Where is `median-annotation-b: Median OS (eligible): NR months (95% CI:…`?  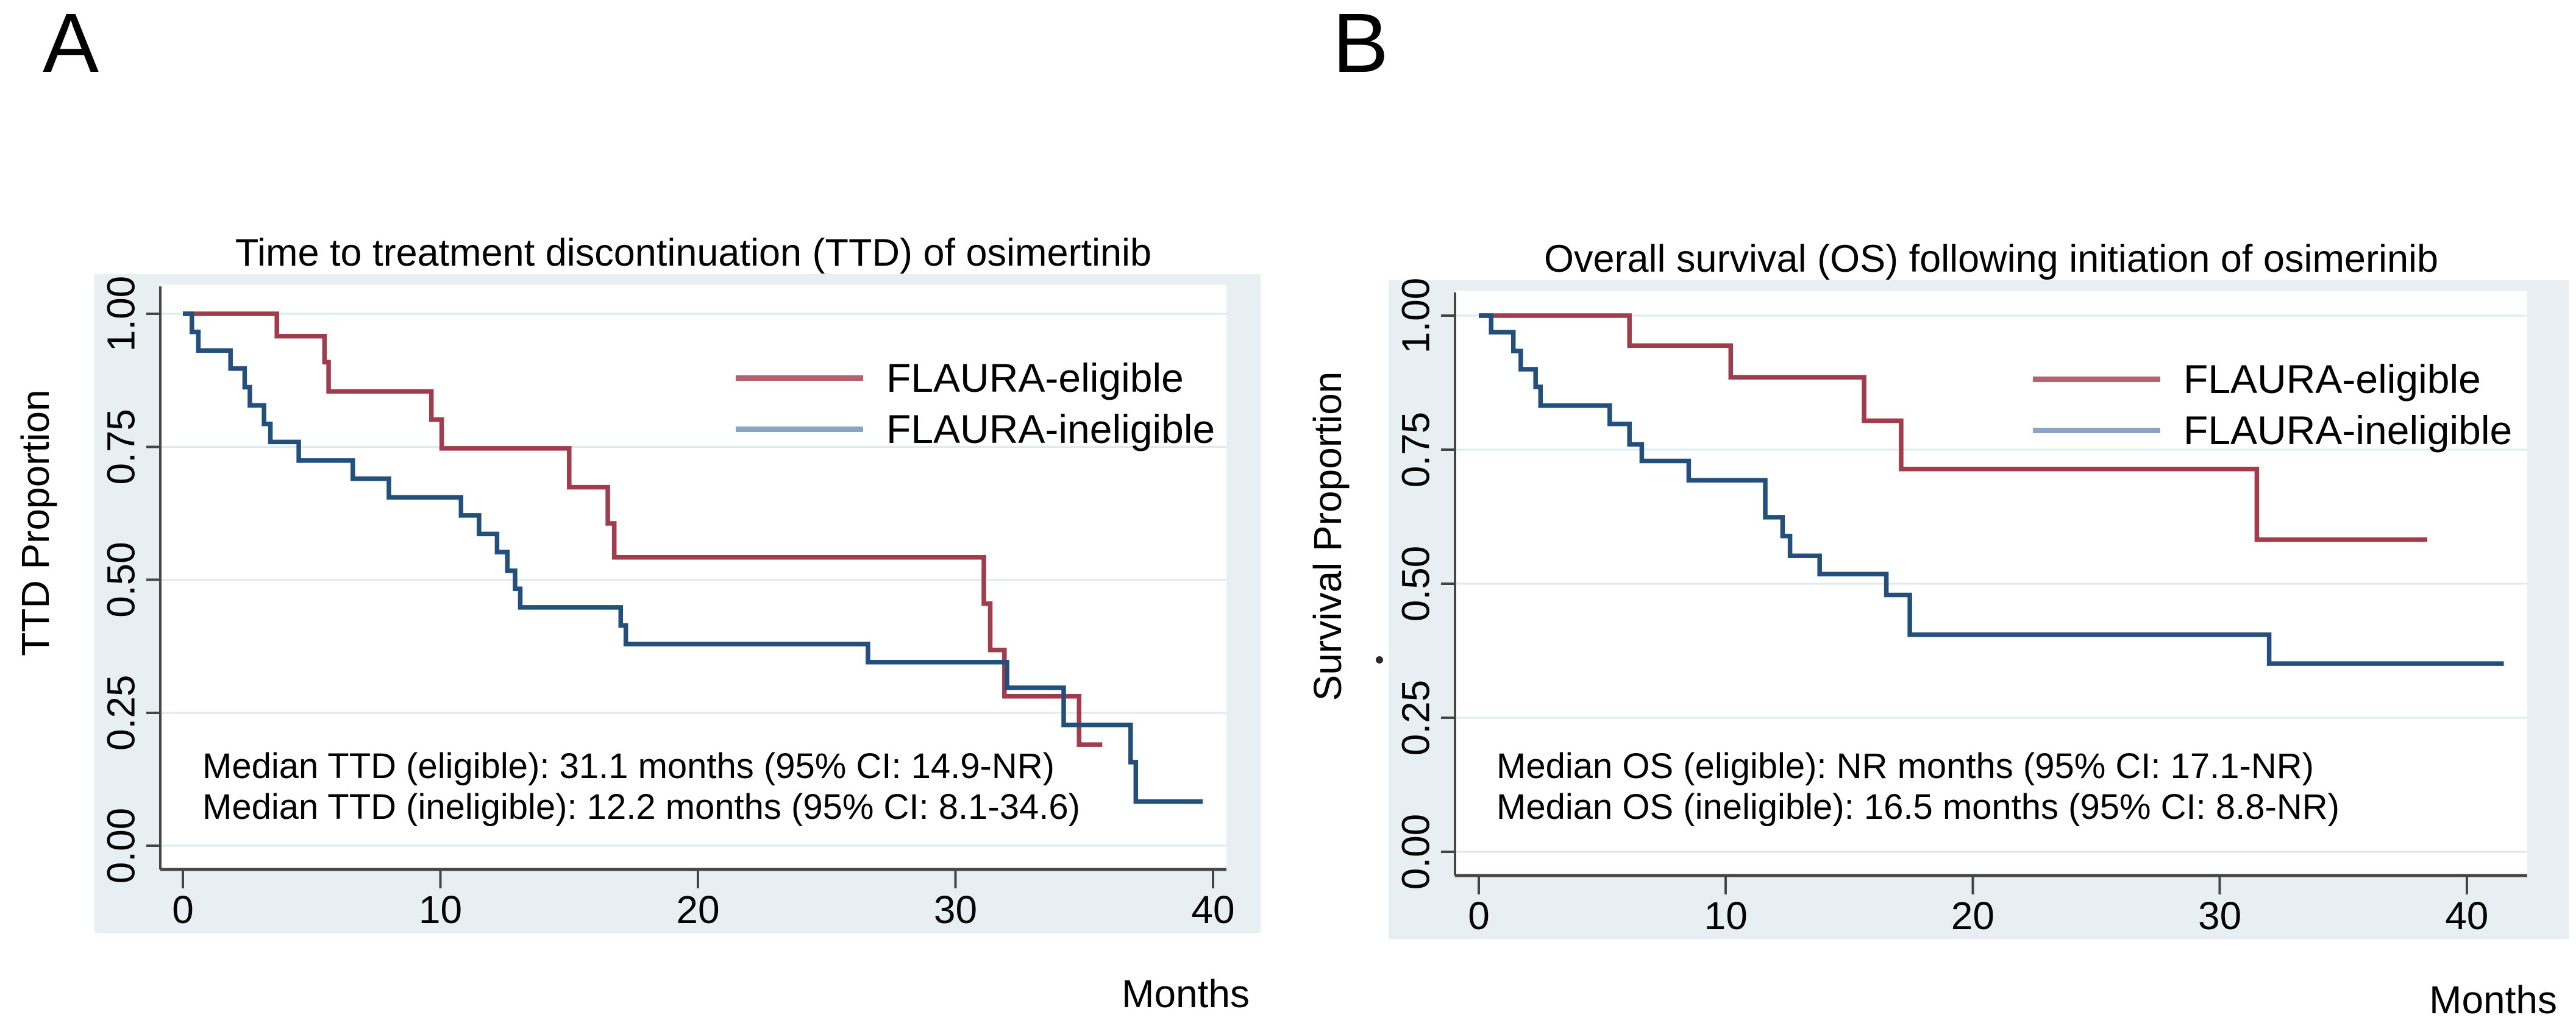 median-annotation-b: Median OS (eligible): NR months (95% CI:… is located at coordinates (1917, 787).